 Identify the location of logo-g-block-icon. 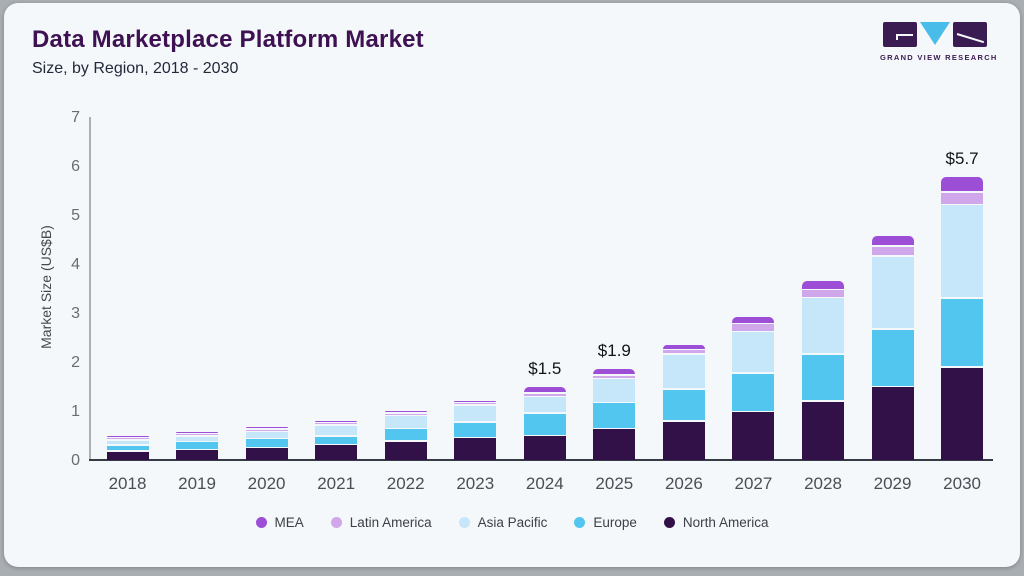
(900, 34).